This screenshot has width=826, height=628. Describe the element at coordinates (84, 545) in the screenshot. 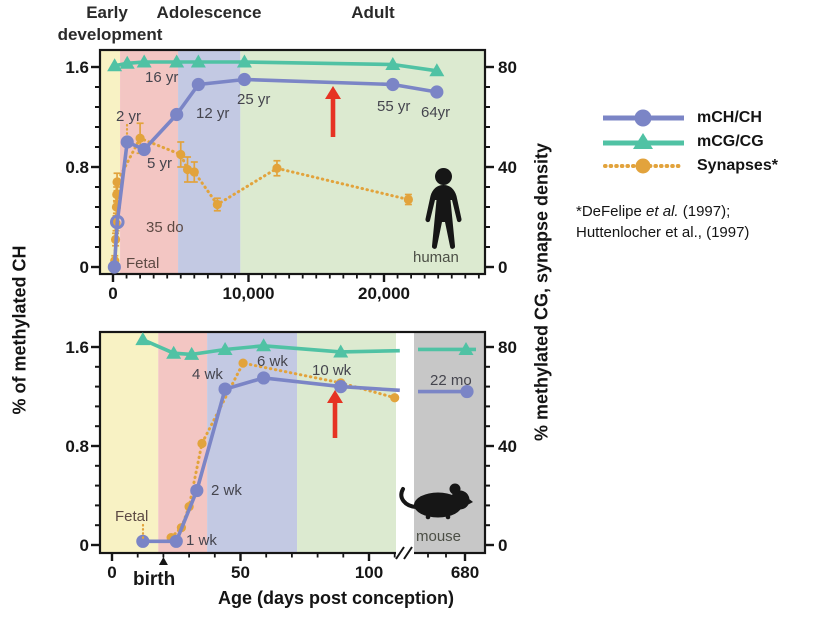

I see `y-tick-label-left: 0` at that location.